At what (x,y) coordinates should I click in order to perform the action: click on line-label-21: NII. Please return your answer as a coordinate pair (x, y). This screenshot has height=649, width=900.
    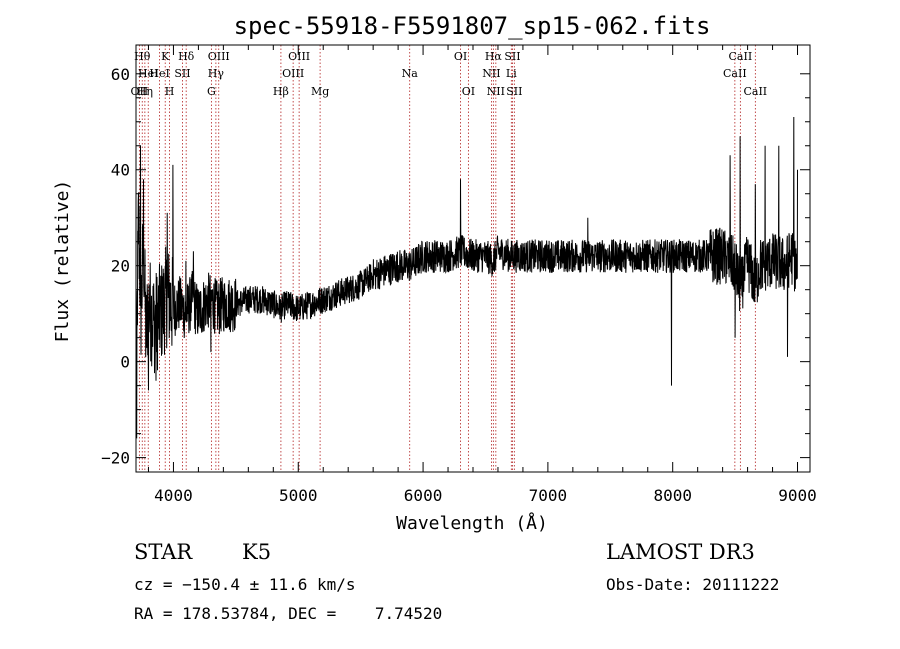
    Looking at the image, I should click on (496, 91).